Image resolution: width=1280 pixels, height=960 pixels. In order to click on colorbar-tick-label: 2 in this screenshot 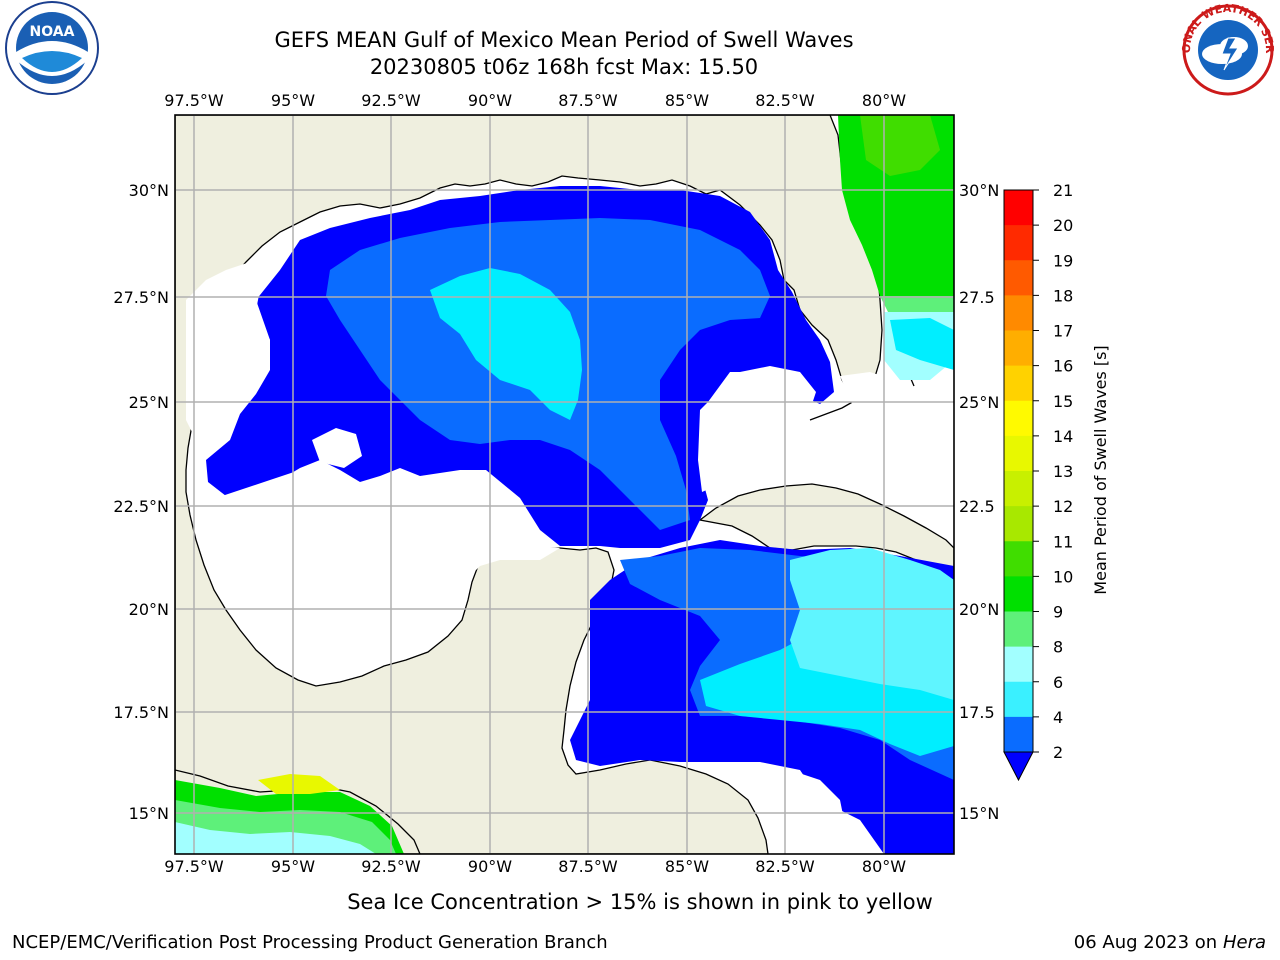, I will do `click(1058, 752)`.